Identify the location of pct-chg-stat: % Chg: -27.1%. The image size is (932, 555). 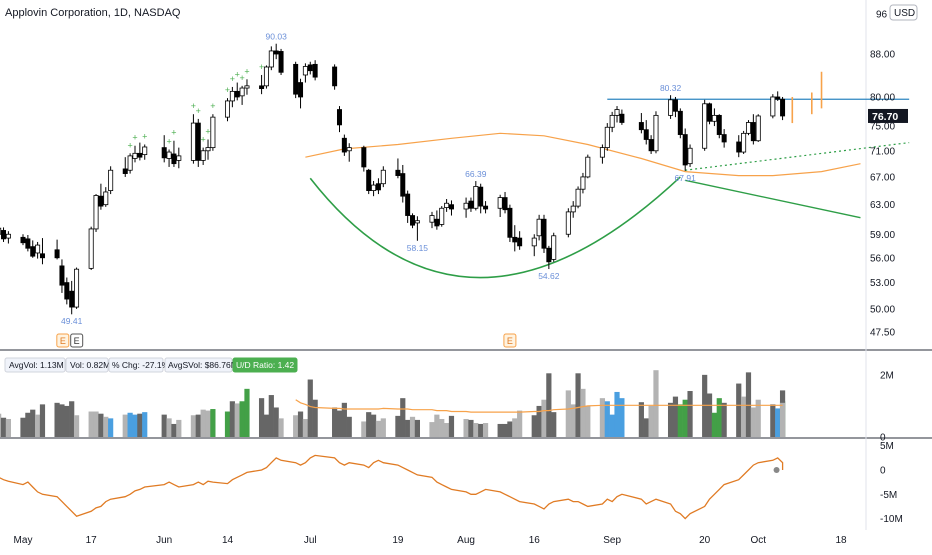
(141, 365).